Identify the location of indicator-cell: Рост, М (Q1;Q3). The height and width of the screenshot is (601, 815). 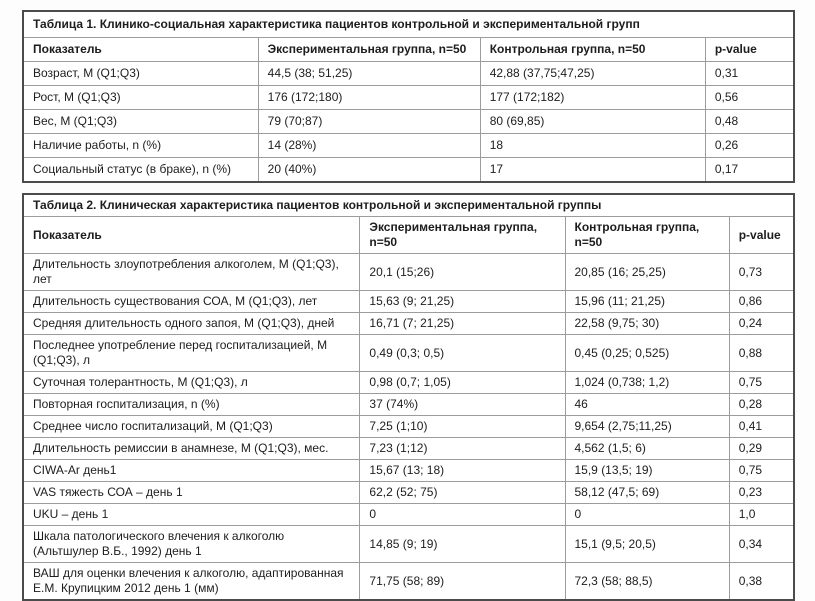
(140, 97).